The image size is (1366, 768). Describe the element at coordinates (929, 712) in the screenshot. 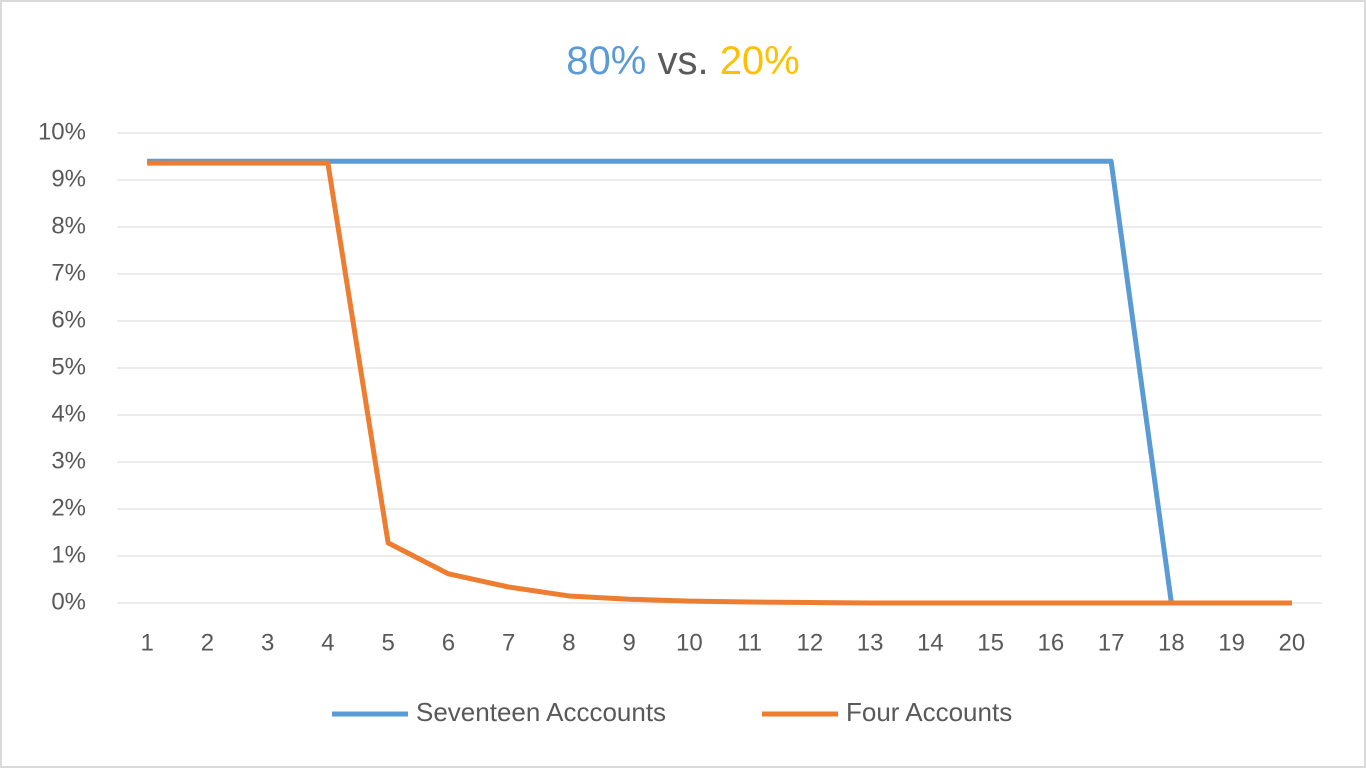

I see `legend-label: Four Accounts` at that location.